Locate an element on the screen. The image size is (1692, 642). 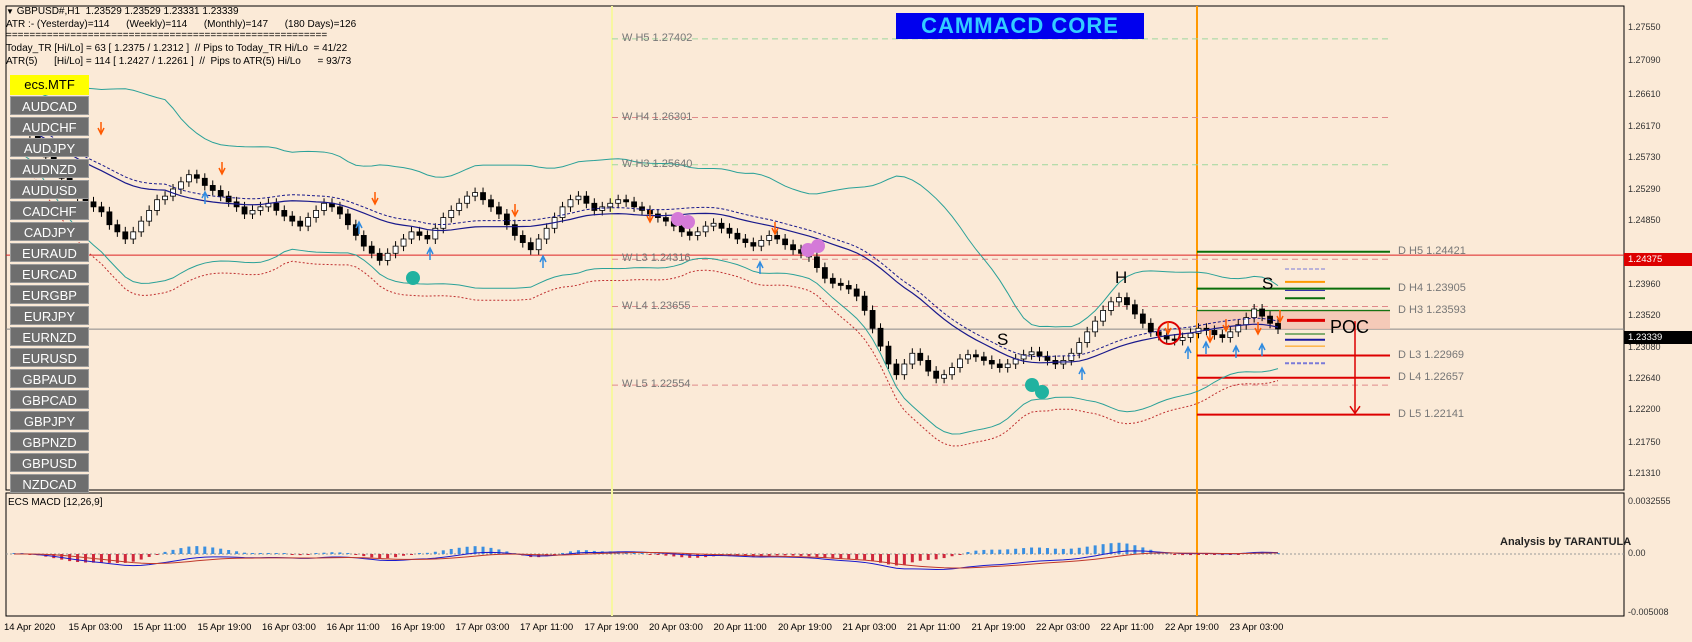
symbol-button-audchf: AUDCHF is located at coordinates (49, 126).